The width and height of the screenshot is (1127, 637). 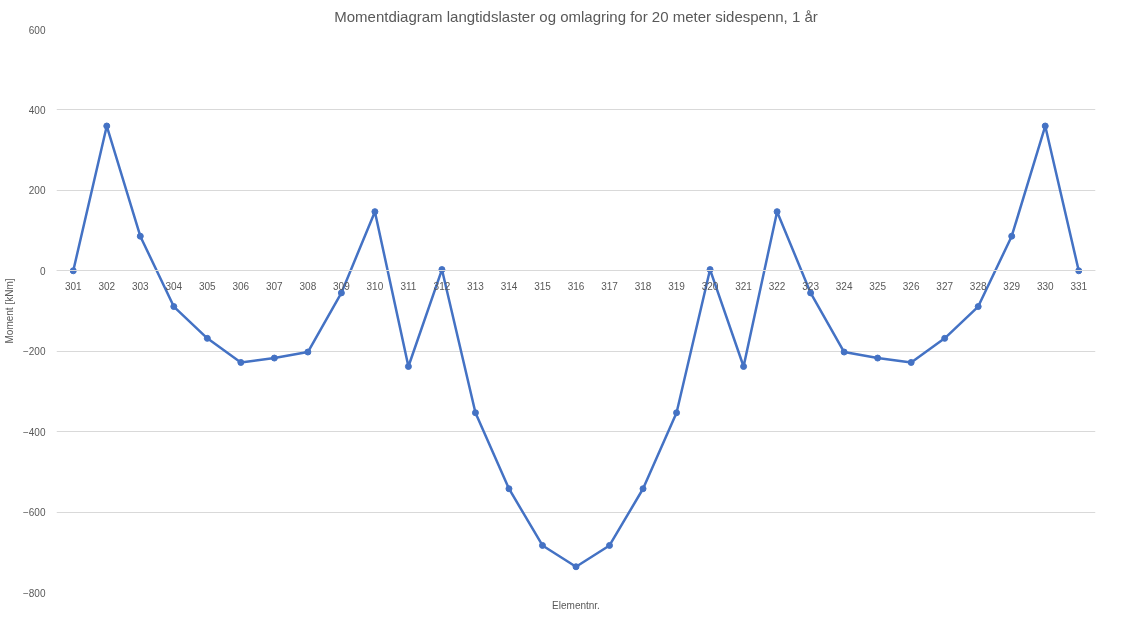 I want to click on x-tick-label: 316, so click(x=576, y=286).